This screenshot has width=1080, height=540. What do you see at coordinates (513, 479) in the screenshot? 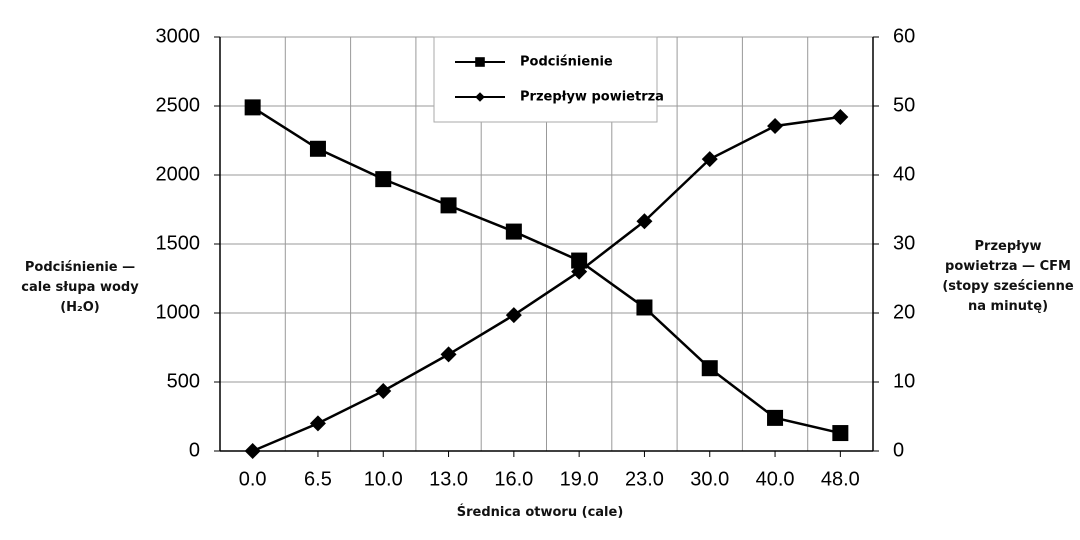
I see `x-tick-label: 16.0` at bounding box center [513, 479].